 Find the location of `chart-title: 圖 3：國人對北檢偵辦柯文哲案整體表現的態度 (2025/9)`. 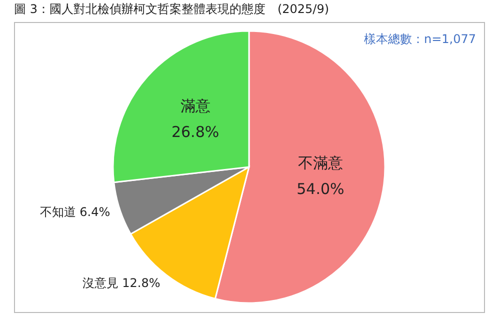

chart-title: 圖 3：國人對北檢偵辦柯文哲案整體表現的態度 (2025/9) is located at coordinates (172, 9).